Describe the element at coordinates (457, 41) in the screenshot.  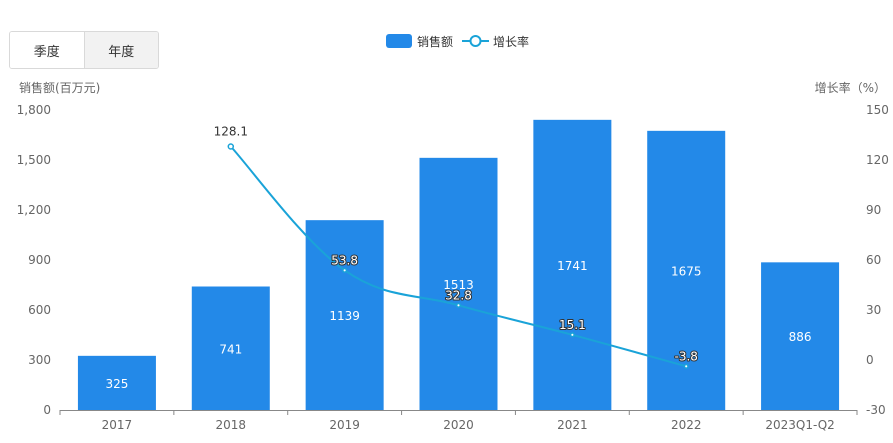
I see `chart-legend: 销售额 增长率` at that location.